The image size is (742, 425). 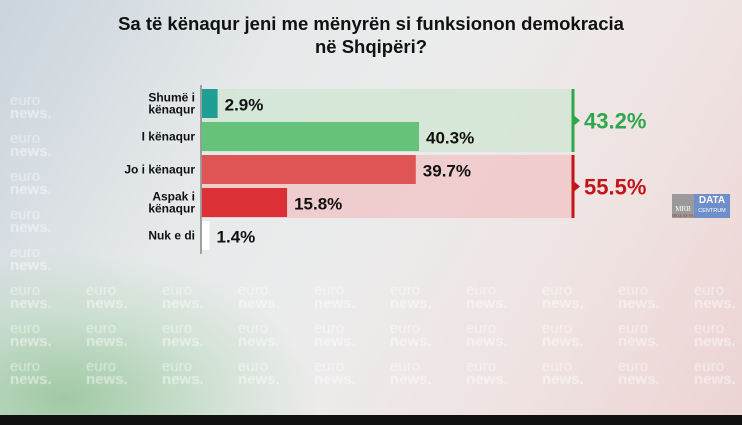 I want to click on value-label: 15.8%, so click(x=318, y=204).